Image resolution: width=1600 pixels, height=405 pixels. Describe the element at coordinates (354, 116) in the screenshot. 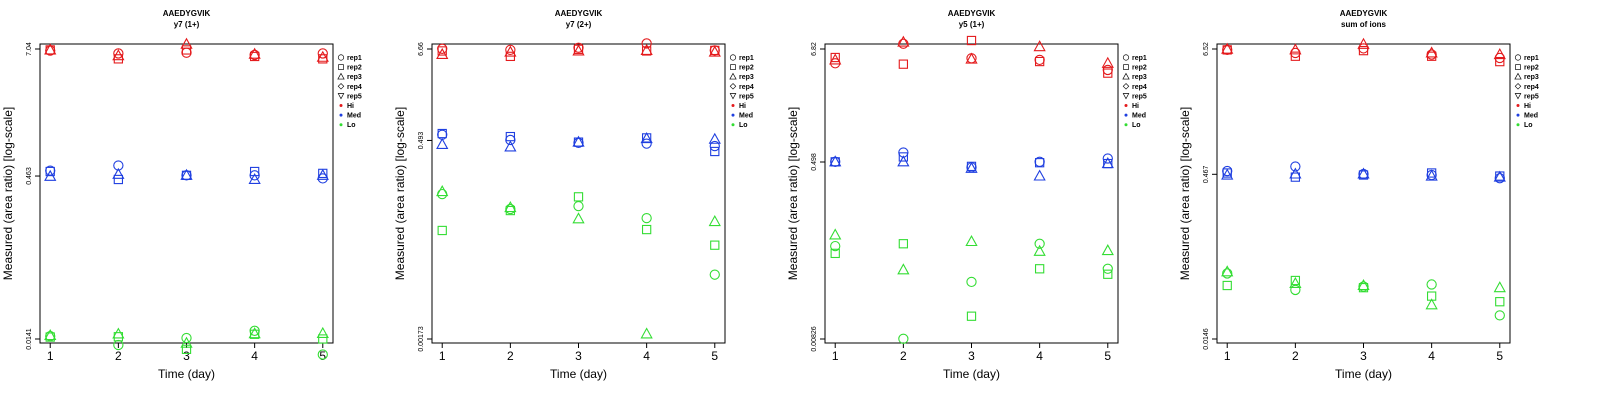

I see `legend-label: Med` at that location.